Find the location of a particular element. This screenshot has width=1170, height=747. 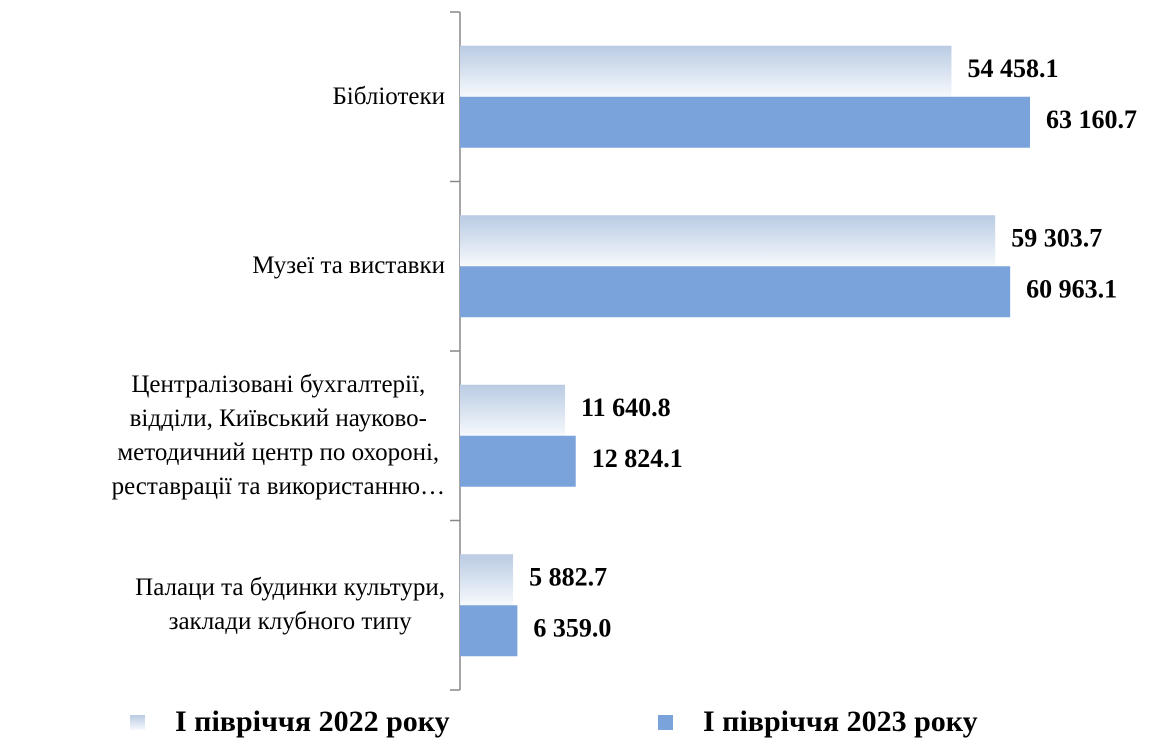

value-label: 5 882.7 is located at coordinates (568, 577).